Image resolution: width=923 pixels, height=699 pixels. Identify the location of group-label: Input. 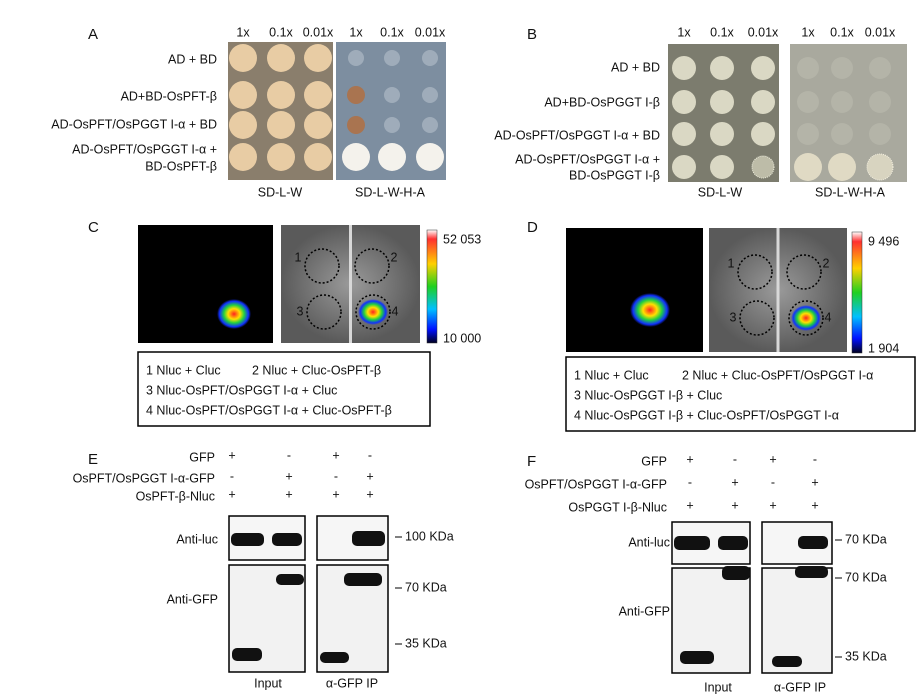
(268, 683).